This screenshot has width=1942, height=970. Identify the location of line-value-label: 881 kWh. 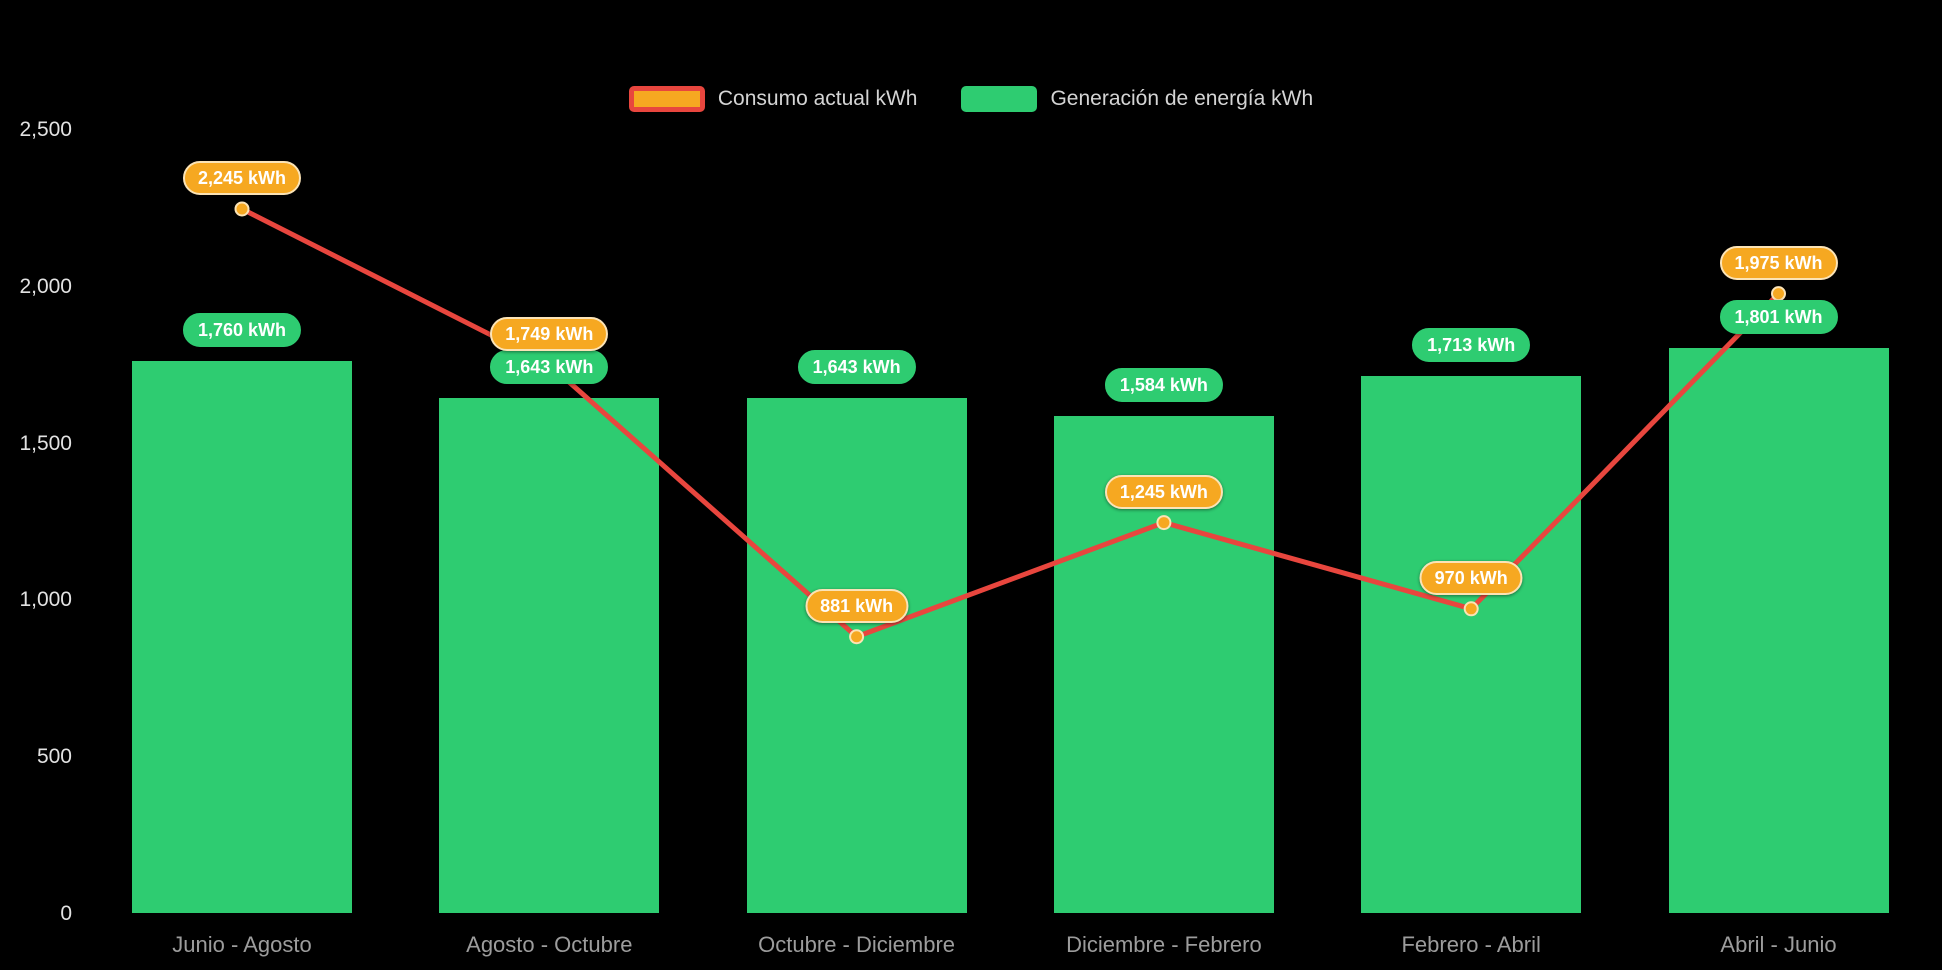
(857, 605).